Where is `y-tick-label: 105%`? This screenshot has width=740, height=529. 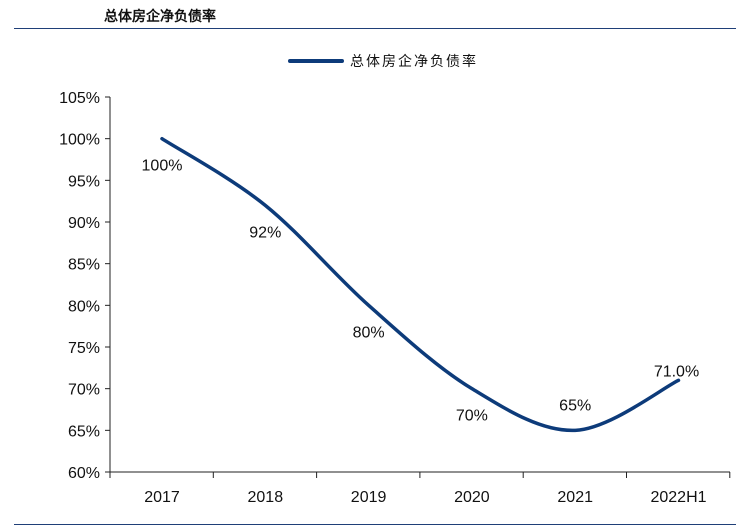
y-tick-label: 105% is located at coordinates (79, 98).